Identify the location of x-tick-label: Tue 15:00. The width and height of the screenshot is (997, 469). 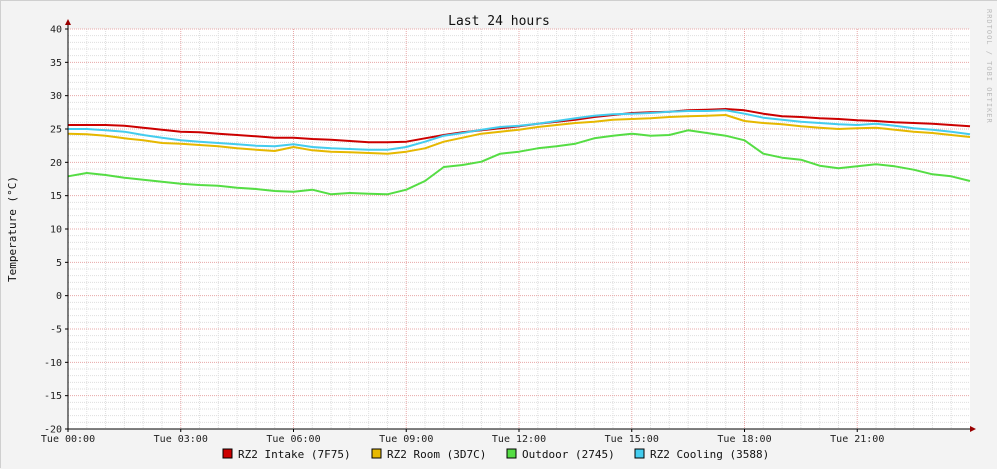
(632, 439).